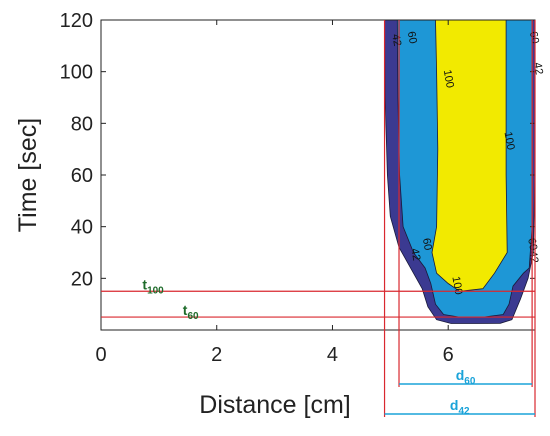 The image size is (550, 436). Describe the element at coordinates (216, 355) in the screenshot. I see `x-tick-label: 2` at that location.